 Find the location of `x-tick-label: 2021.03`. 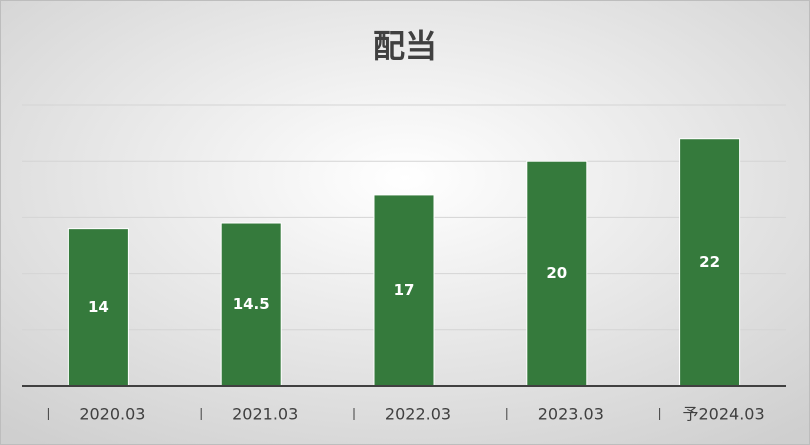

x-tick-label: 2021.03 is located at coordinates (265, 414).